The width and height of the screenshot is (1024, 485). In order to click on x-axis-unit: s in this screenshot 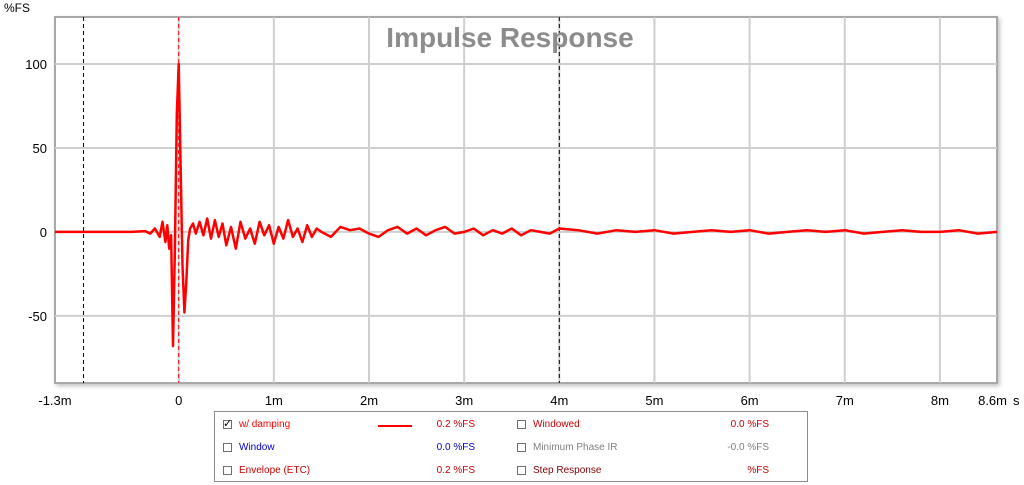, I will do `click(1016, 400)`.